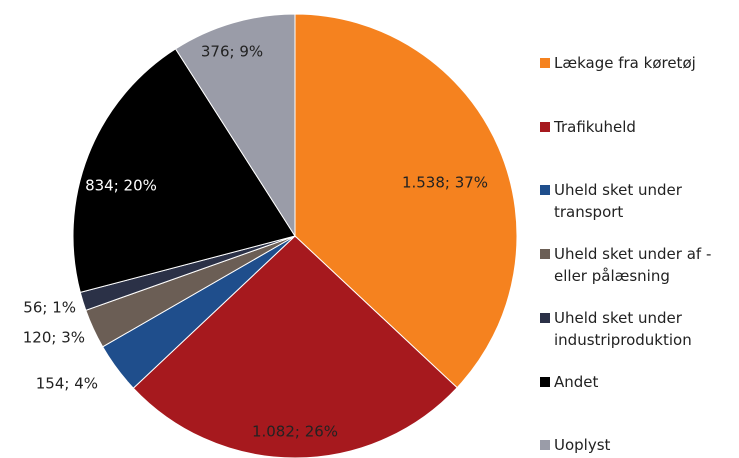 Image resolution: width=739 pixels, height=458 pixels. I want to click on legend-entry: Uheld sket under af - eller pålæsning, so click(635, 265).